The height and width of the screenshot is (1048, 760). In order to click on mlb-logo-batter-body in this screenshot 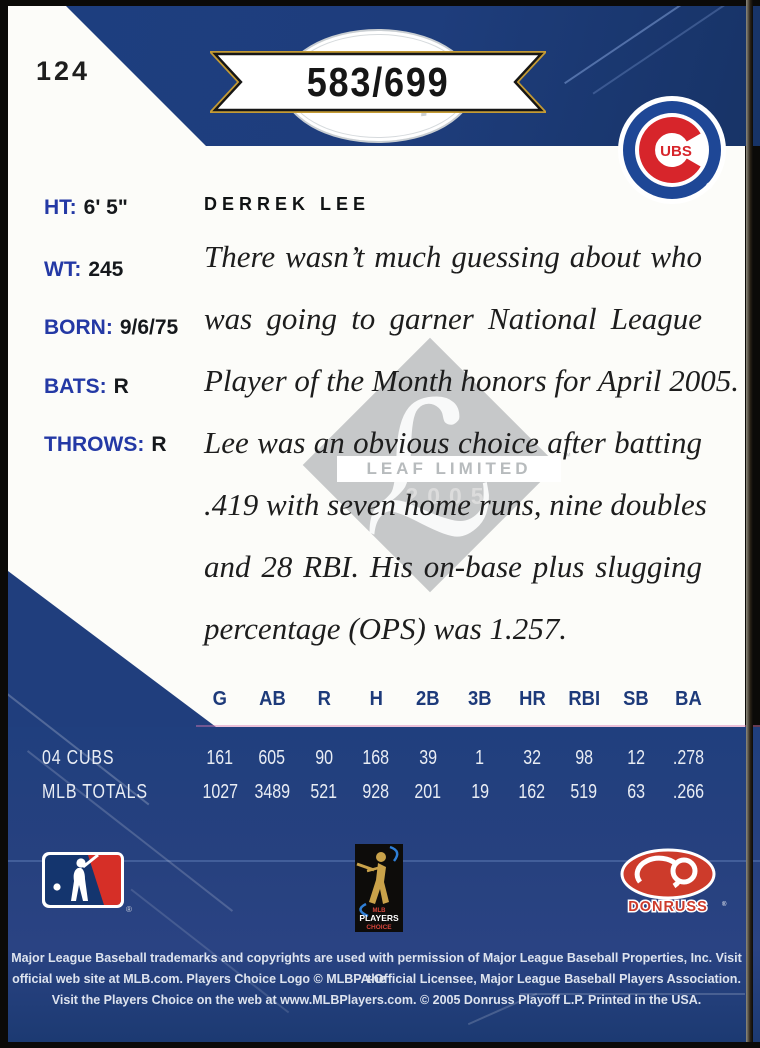, I will do `click(79, 884)`.